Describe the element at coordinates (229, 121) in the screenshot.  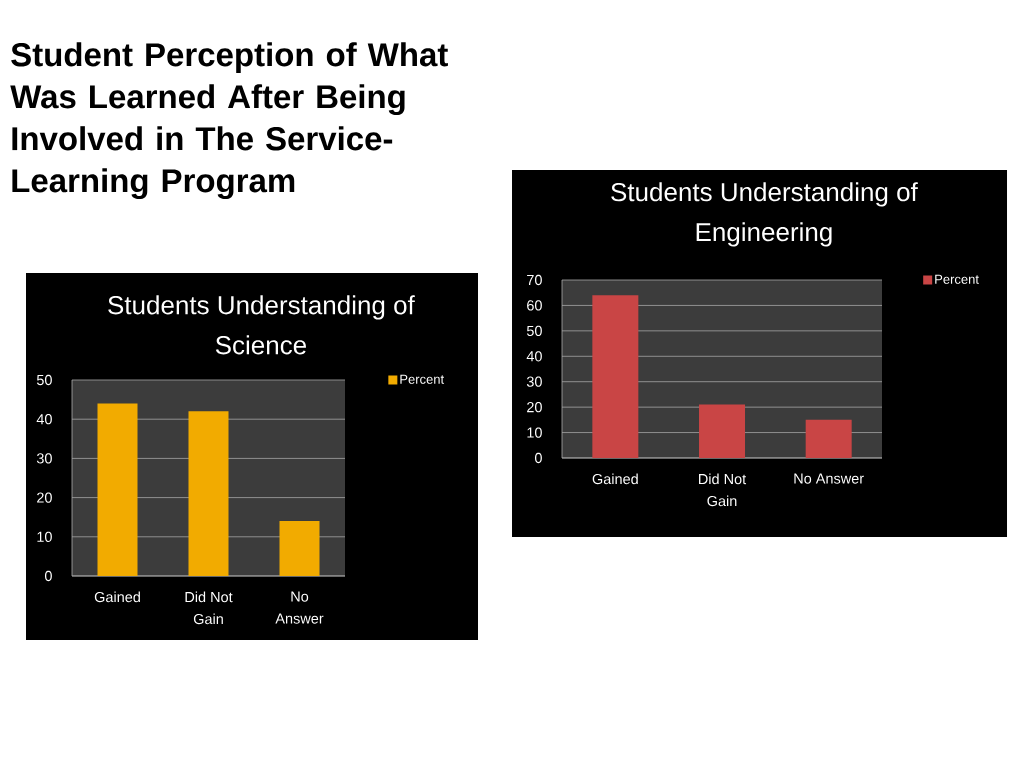
I see `text: Student Perception of What Was Learned After Being Involved in The Service-Learning Program` at that location.